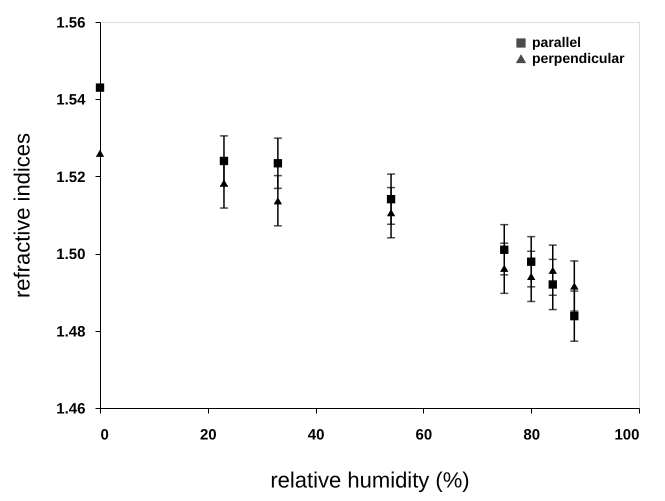 Image resolution: width=665 pixels, height=501 pixels. What do you see at coordinates (370, 480) in the screenshot?
I see `x-axis-title: relative humidity (%)` at bounding box center [370, 480].